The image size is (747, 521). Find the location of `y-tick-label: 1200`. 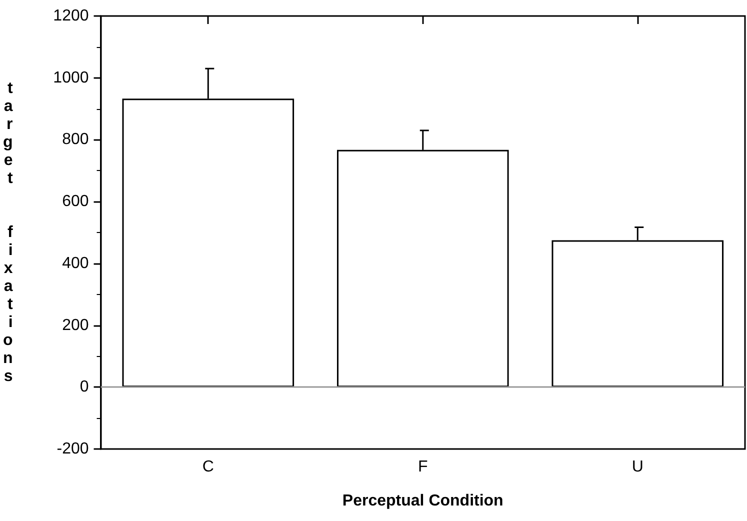

y-tick-label: 1200 is located at coordinates (71, 16).